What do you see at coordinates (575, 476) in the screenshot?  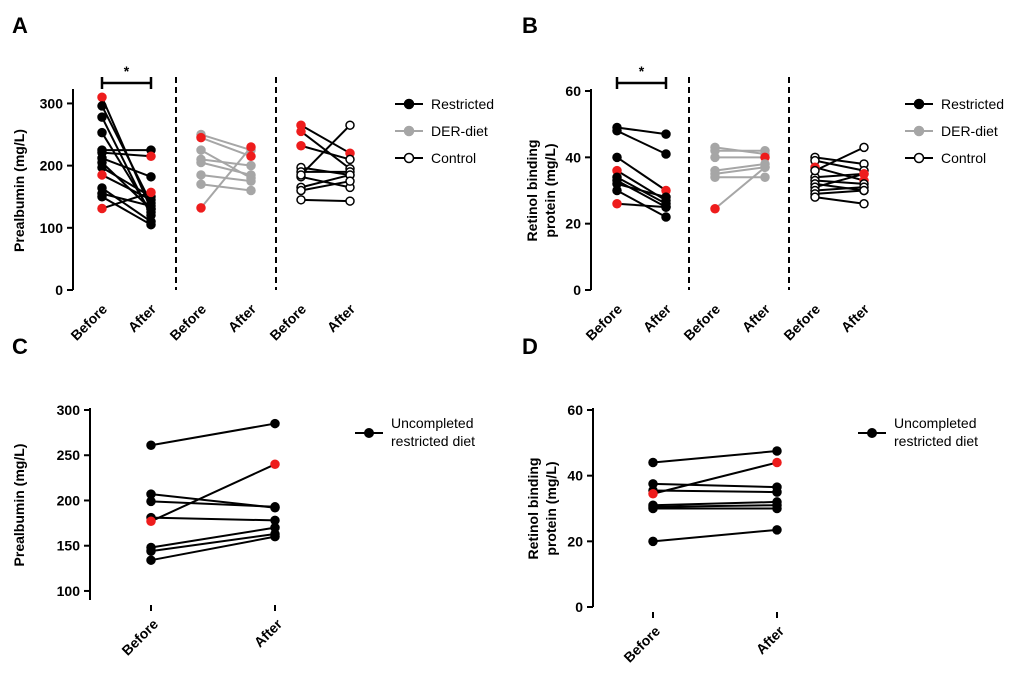 I see `panel-D-y-tick-label: 40` at bounding box center [575, 476].